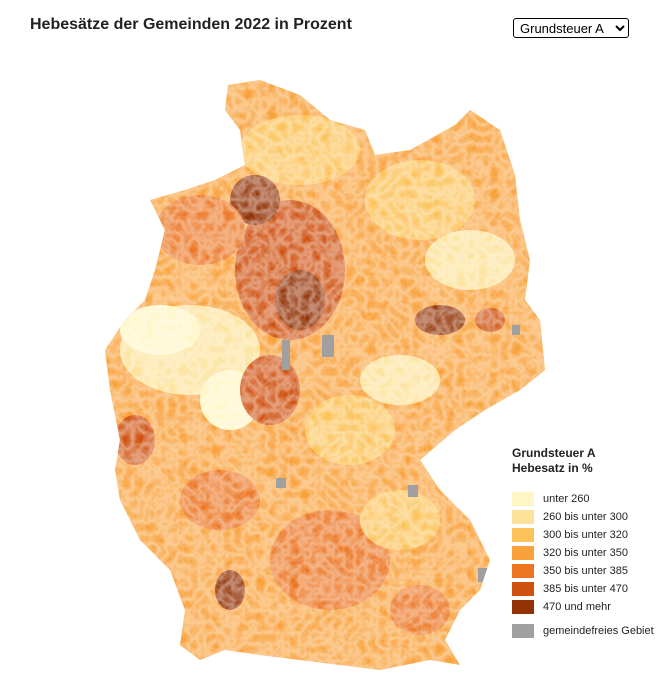 This screenshot has width=669, height=689. Describe the element at coordinates (191, 24) in the screenshot. I see `title: Hebesätze der Gemeinden 2022 in Prozent` at that location.